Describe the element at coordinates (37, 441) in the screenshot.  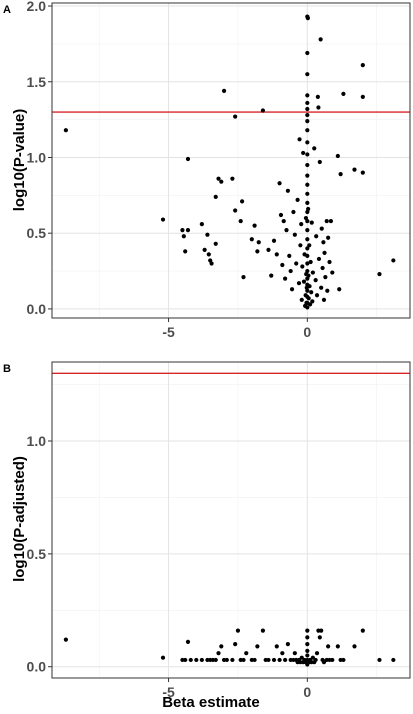
I see `y-tick-label: 1.0` at that location.